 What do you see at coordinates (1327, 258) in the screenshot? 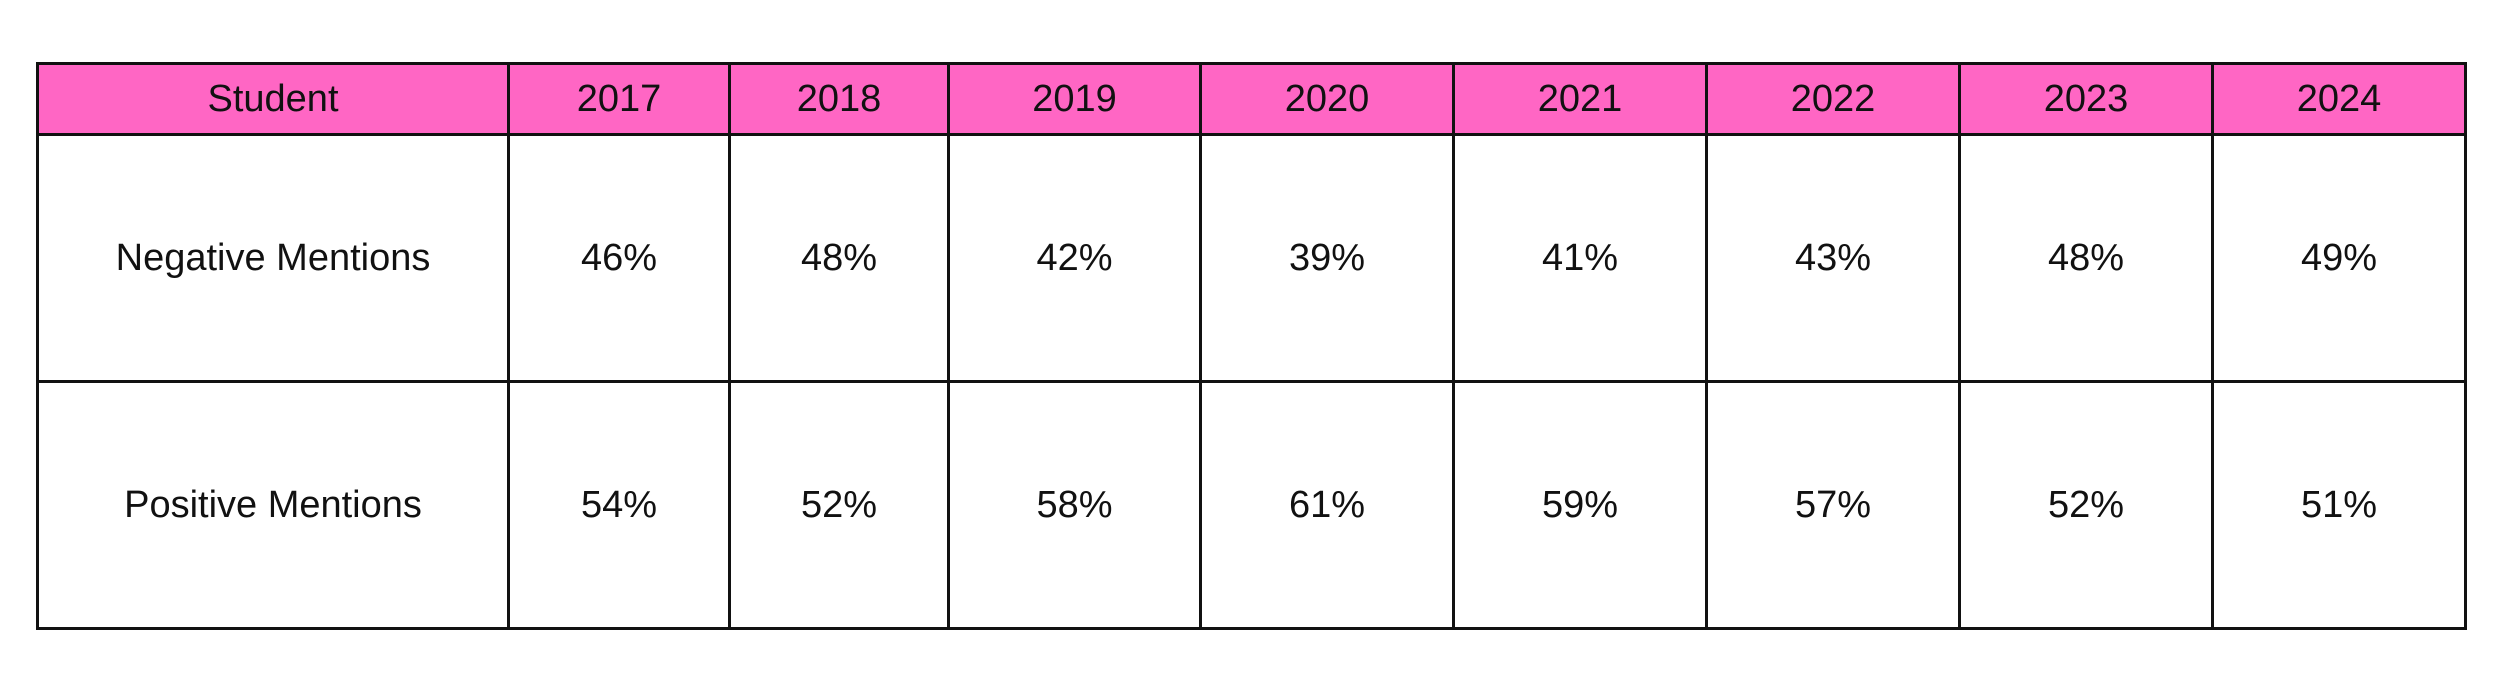
I see `table-cell: 39%` at bounding box center [1327, 258].